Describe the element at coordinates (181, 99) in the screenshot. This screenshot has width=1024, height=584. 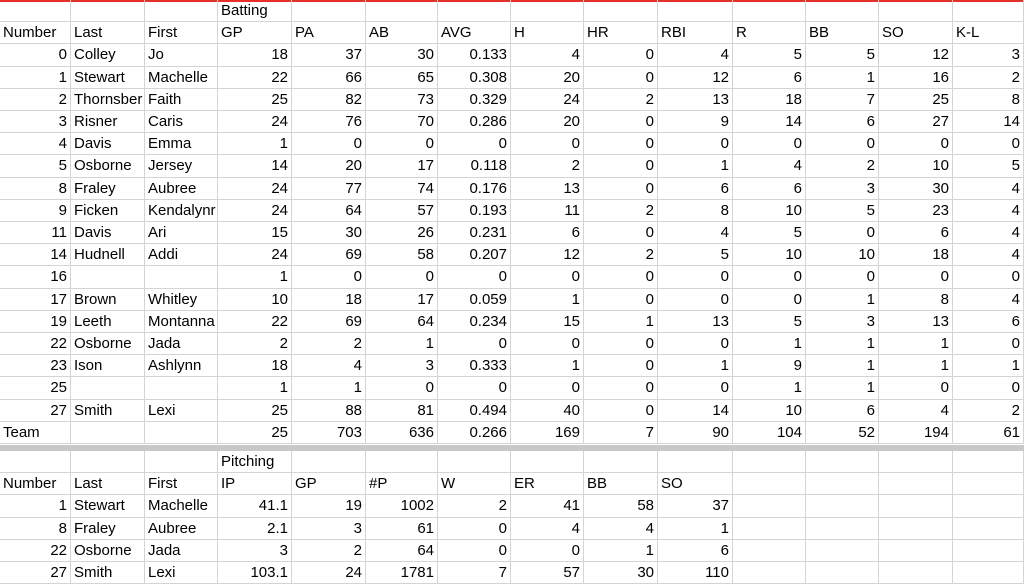
I see `batting-cell-2: Faith` at that location.